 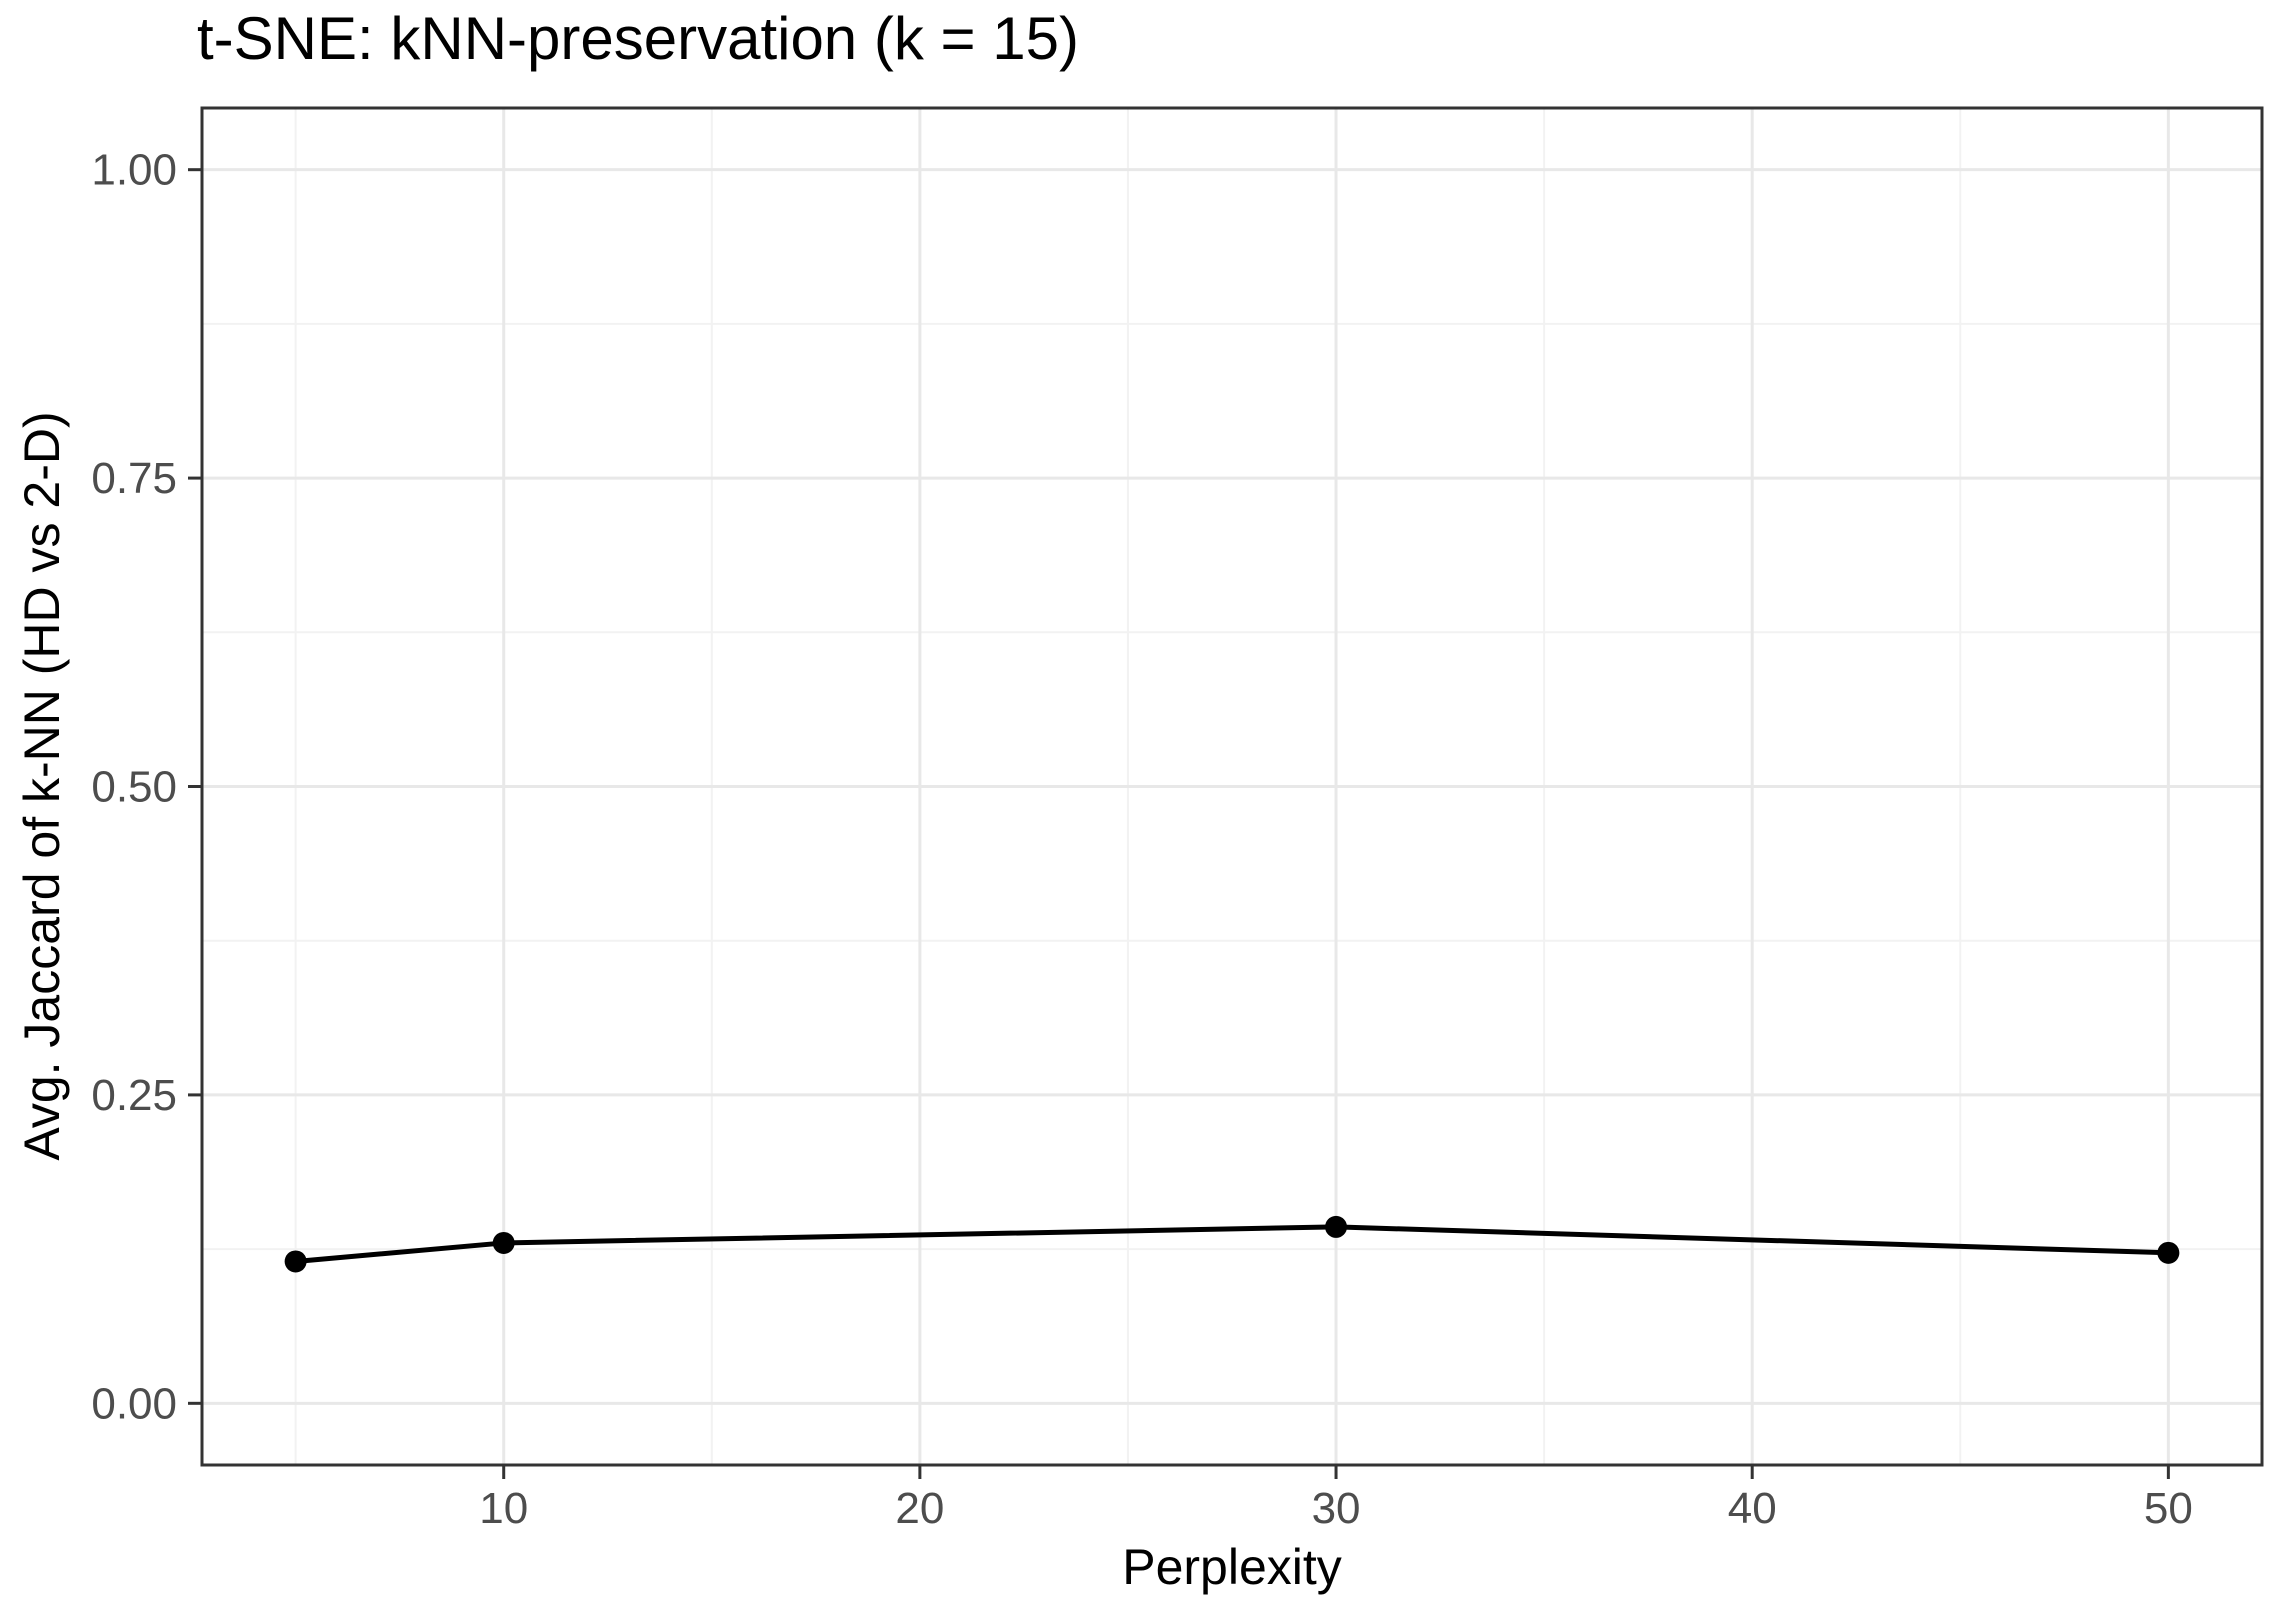 I want to click on y-tick-label: 0.00, so click(x=134, y=1403).